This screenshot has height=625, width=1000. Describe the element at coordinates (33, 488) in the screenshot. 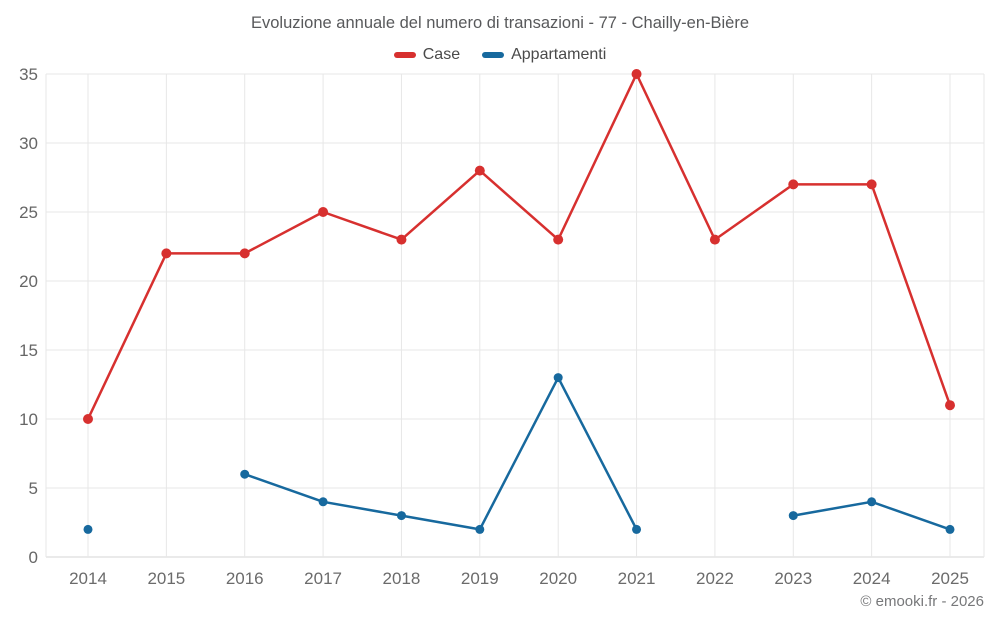

I see `y-axis-tick-label: 5` at that location.